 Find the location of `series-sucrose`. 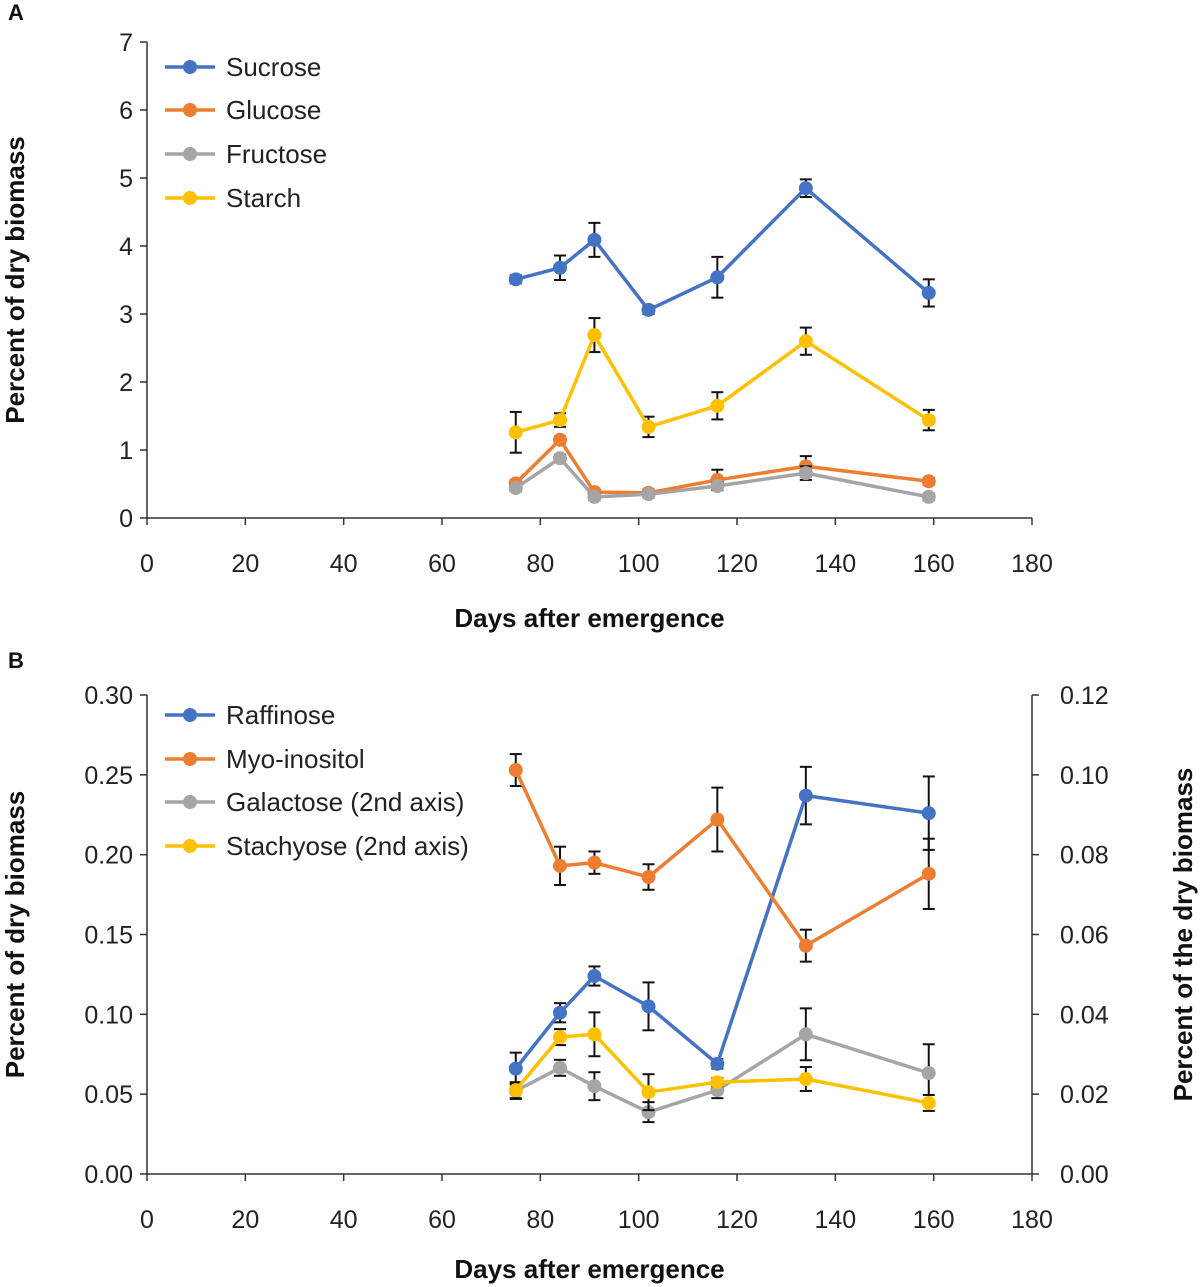

series-sucrose is located at coordinates (722, 247).